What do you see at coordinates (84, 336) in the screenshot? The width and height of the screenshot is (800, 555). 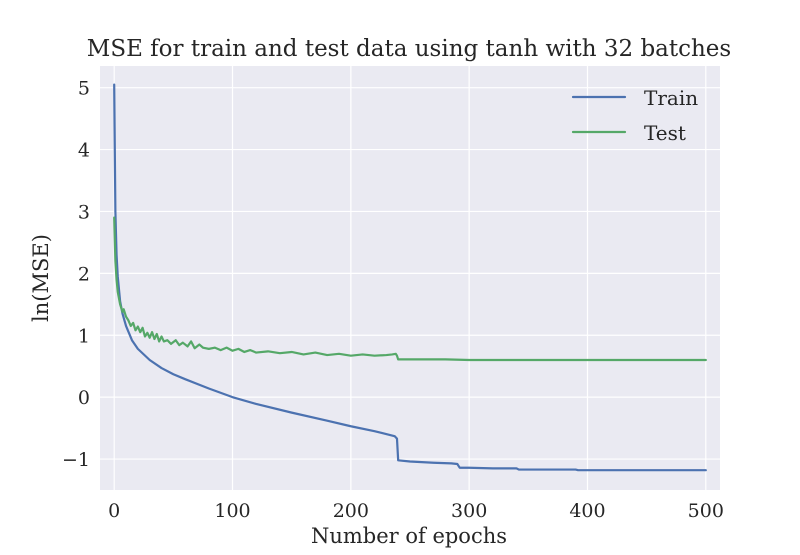 I see `y-tick-label: 1` at bounding box center [84, 336].